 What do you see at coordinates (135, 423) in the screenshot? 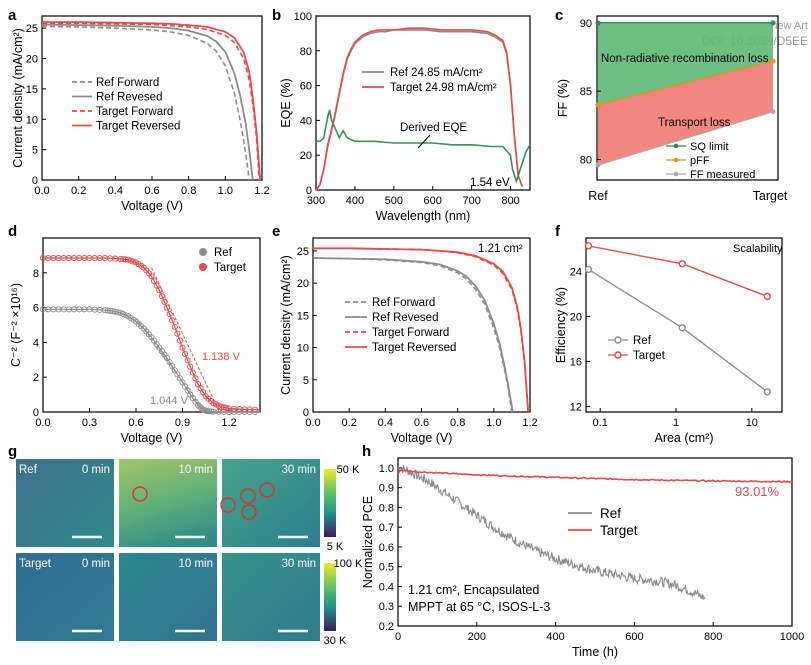
I see `x-tick-label: 0.6` at bounding box center [135, 423].